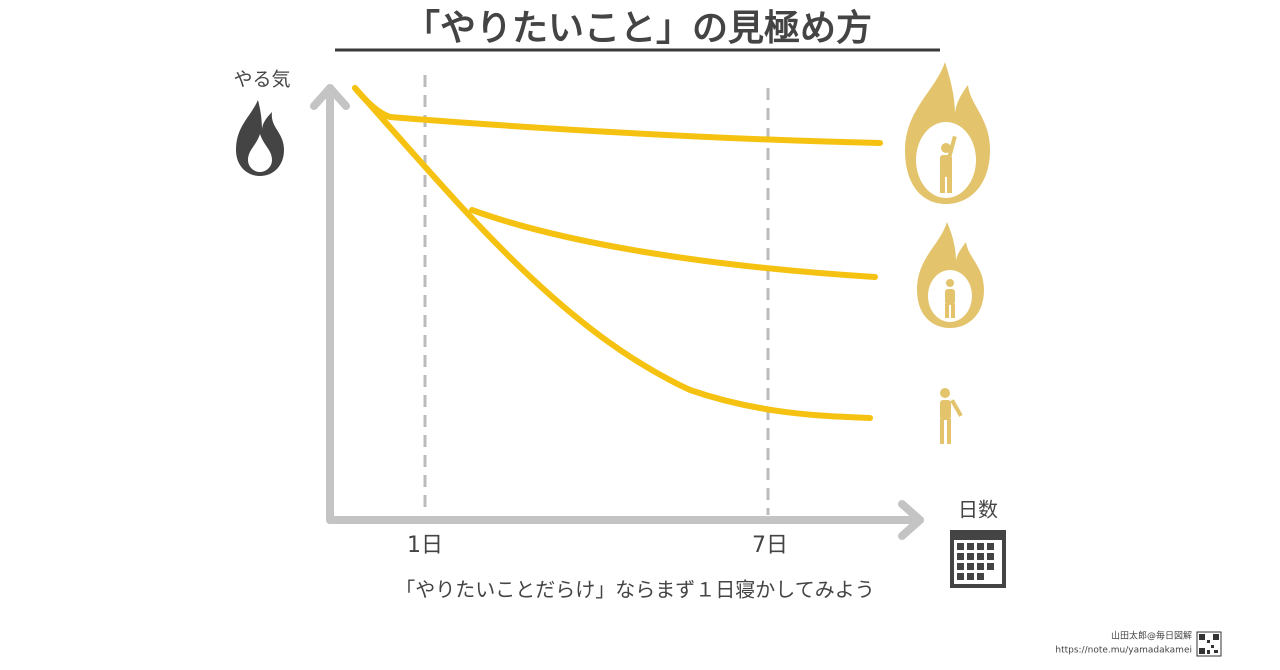  Describe the element at coordinates (261, 80) in the screenshot. I see `y-label: やる気` at that location.